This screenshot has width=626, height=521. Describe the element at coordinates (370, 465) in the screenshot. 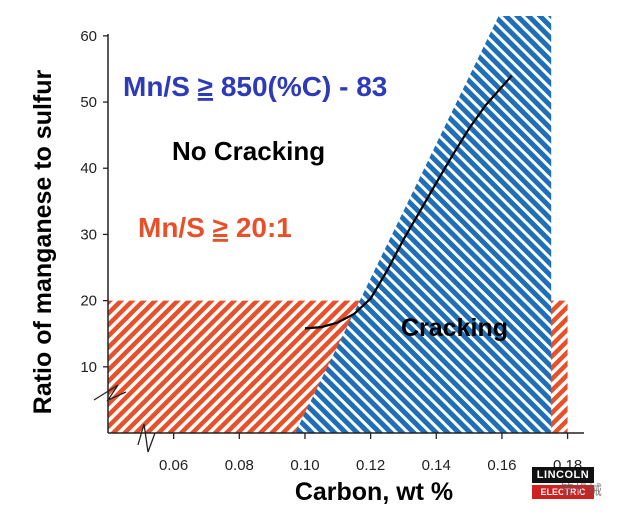

I see `x-tick-label: 0.12` at that location.